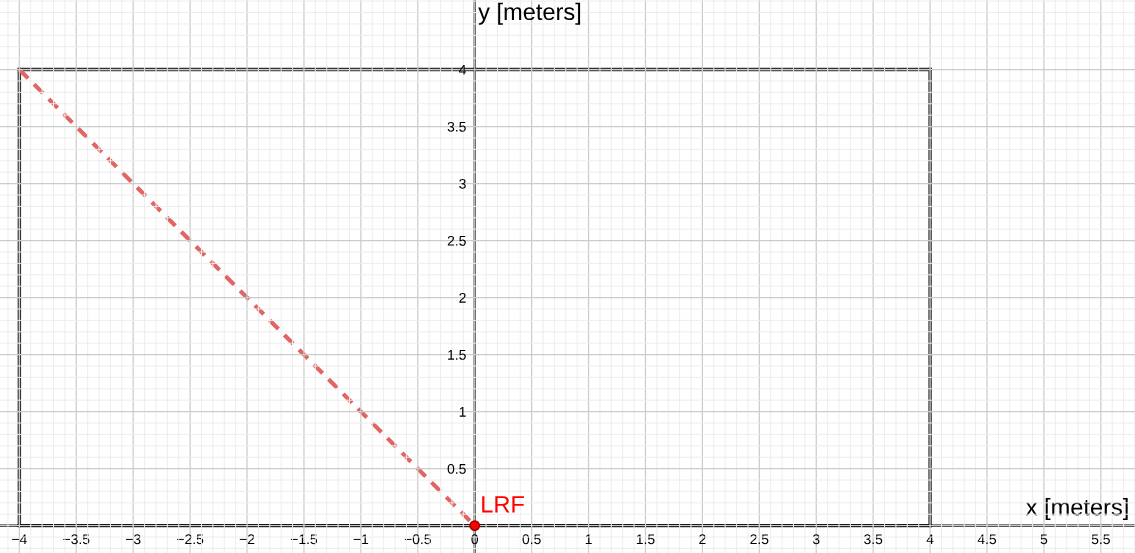 This screenshot has width=1135, height=553. I want to click on x-tick-label: −2, so click(247, 539).